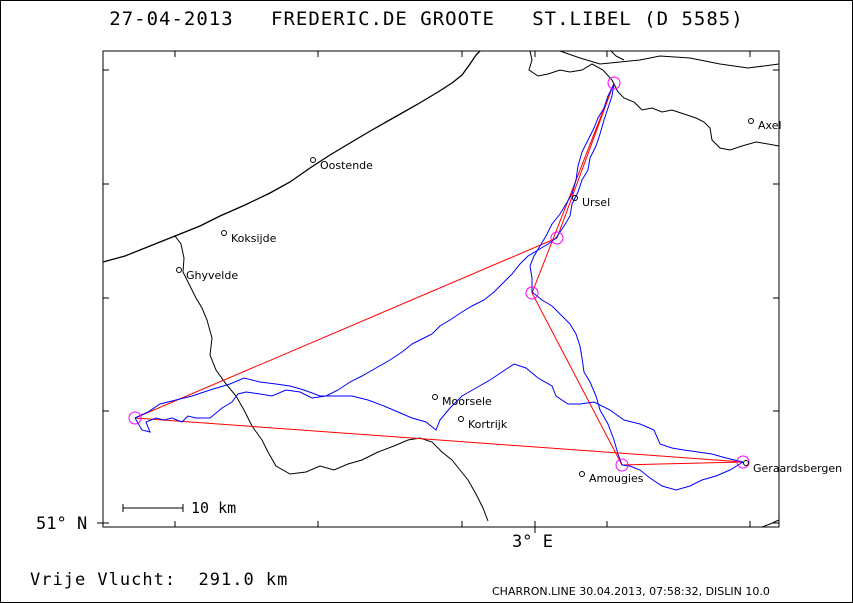  Describe the element at coordinates (62, 524) in the screenshot. I see `latitude-label: 51° N` at that location.